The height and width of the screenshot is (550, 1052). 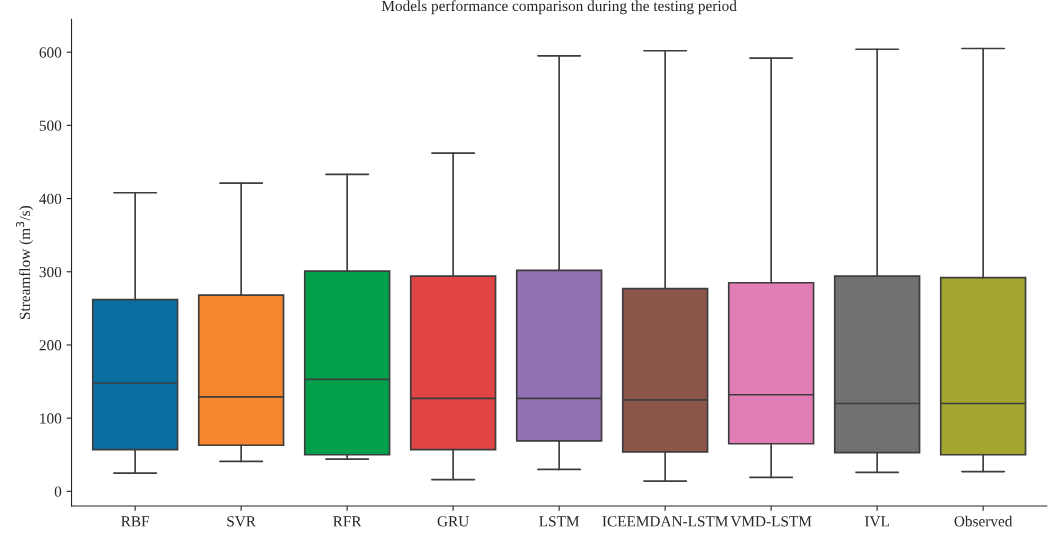 I want to click on x-tick-label: LSTM, so click(x=559, y=521).